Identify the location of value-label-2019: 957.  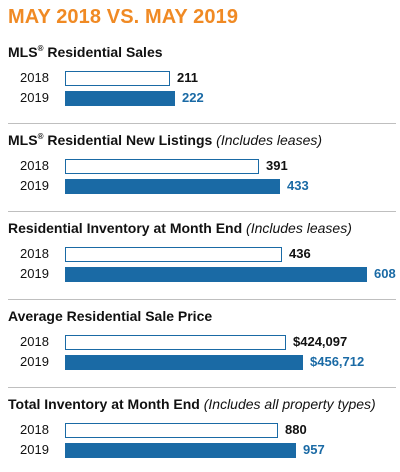
(314, 449).